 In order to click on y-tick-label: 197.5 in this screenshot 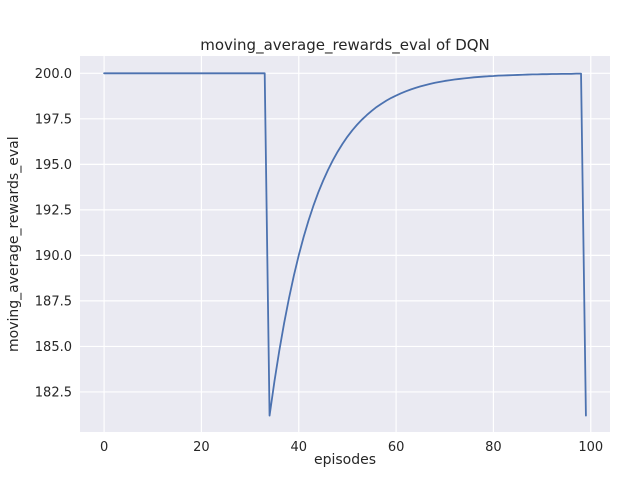, I will do `click(53, 119)`.